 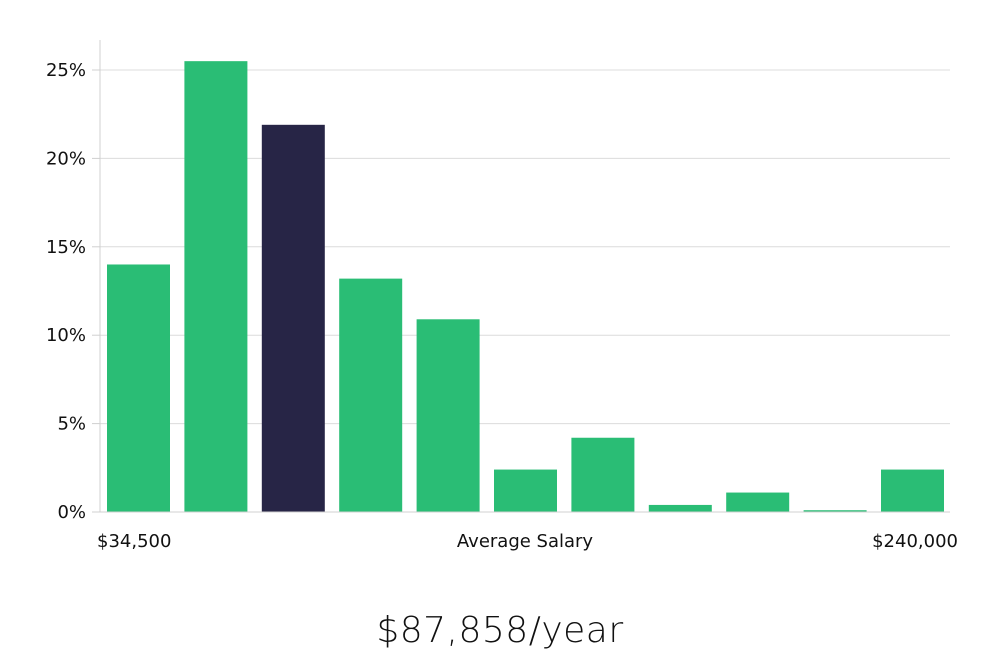 What do you see at coordinates (66, 335) in the screenshot?
I see `y-tick-label: 10%` at bounding box center [66, 335].